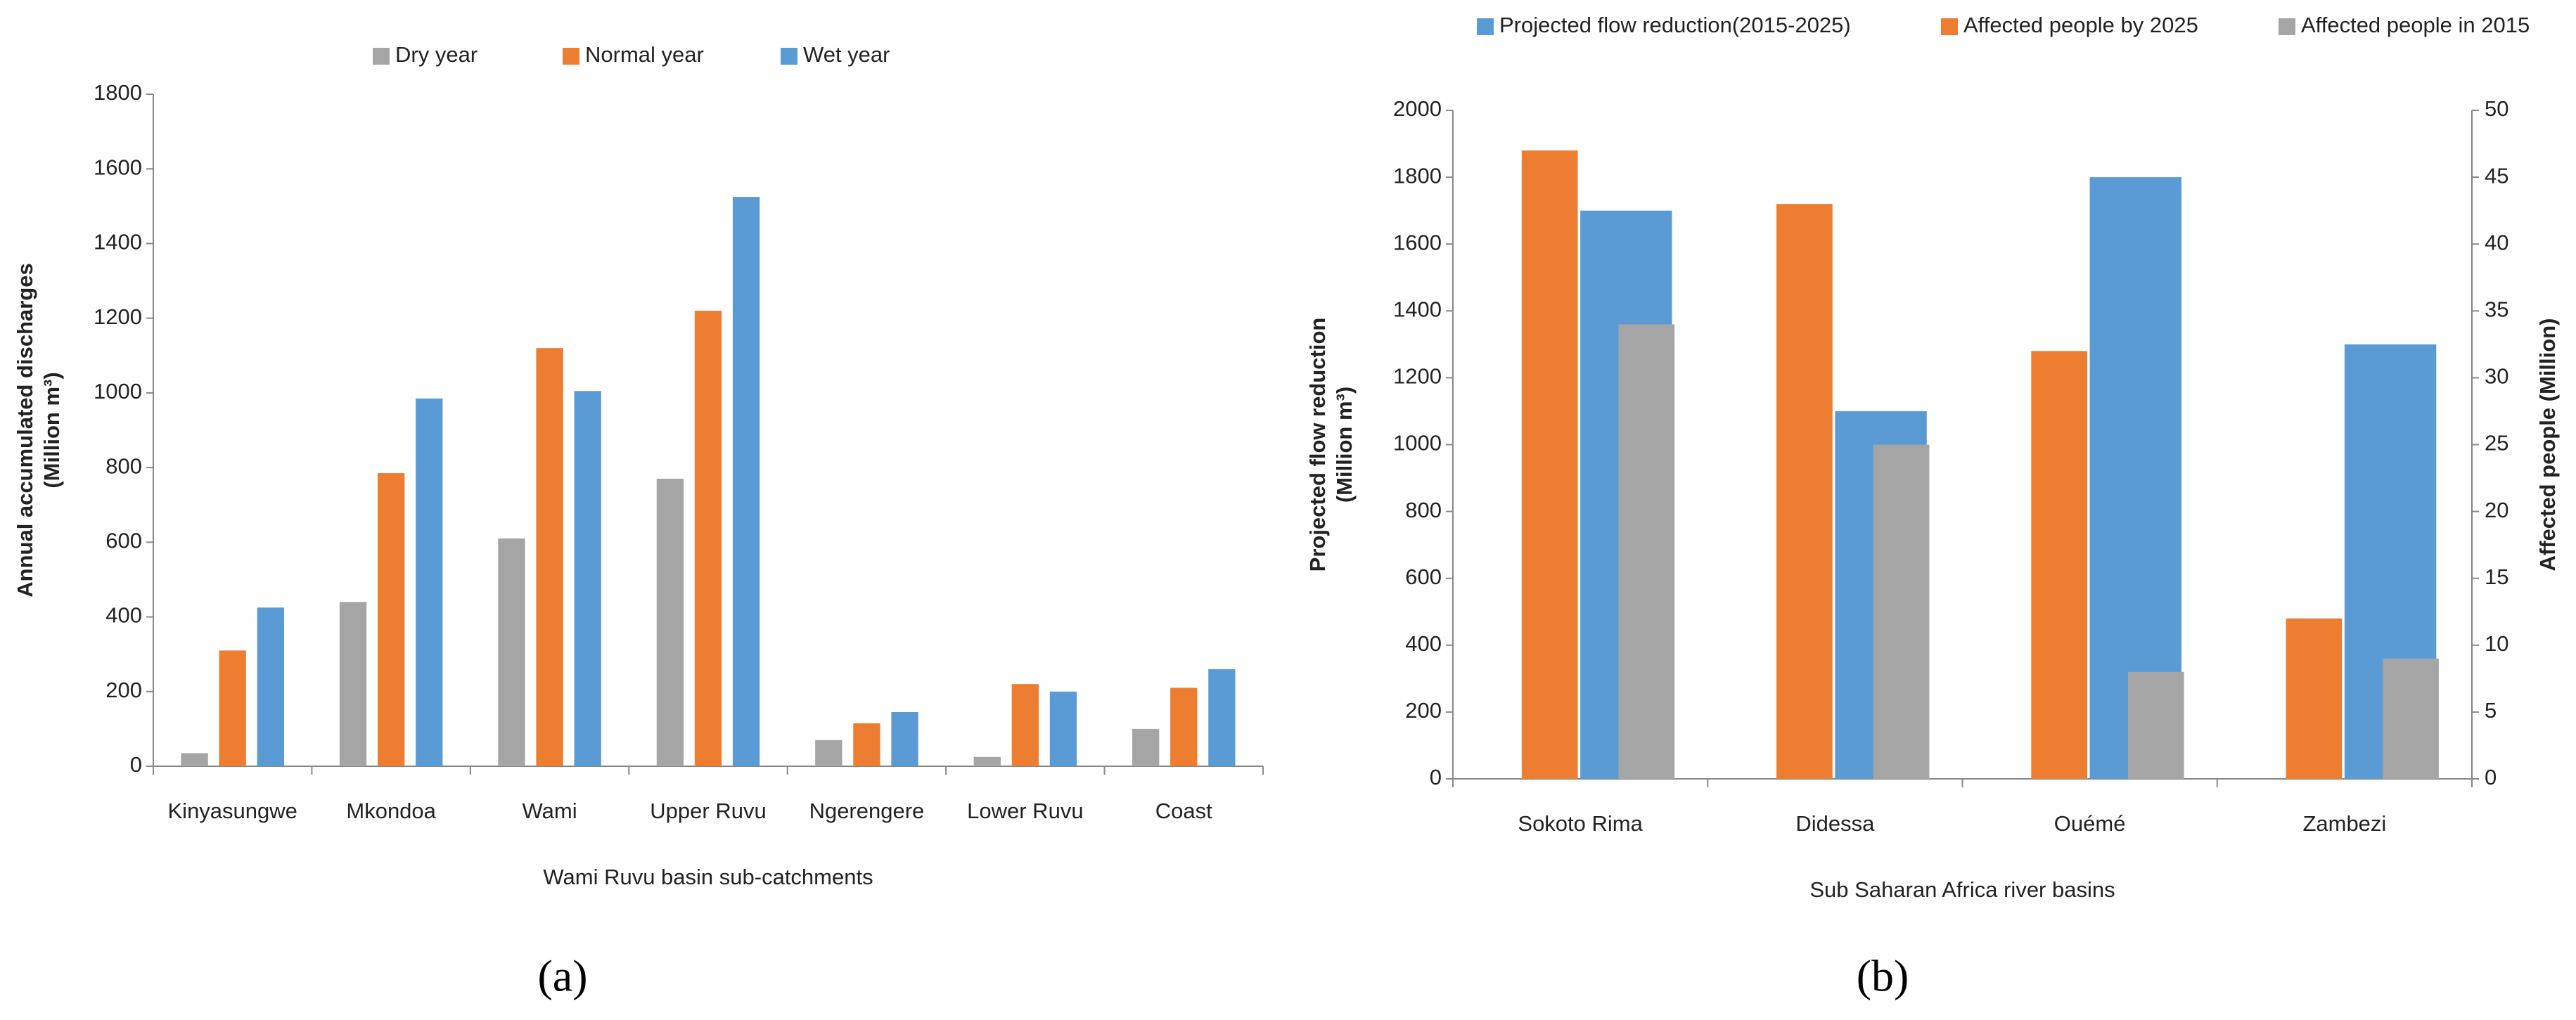 This screenshot has height=1020, width=2576. What do you see at coordinates (846, 54) in the screenshot?
I see `legend-label: Wet year` at bounding box center [846, 54].